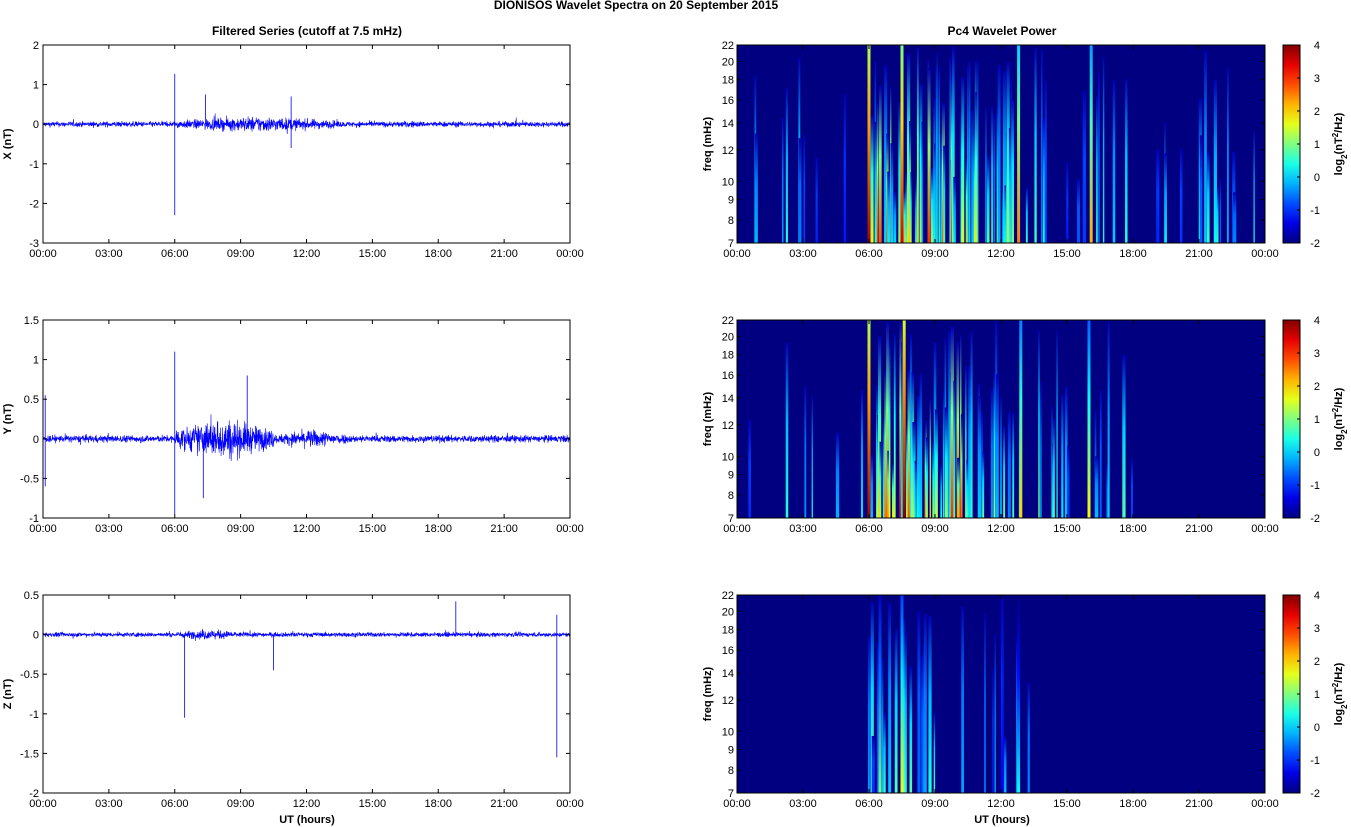 This screenshot has height=827, width=1351. Describe the element at coordinates (728, 321) in the screenshot. I see `y-tick-label: 22` at that location.